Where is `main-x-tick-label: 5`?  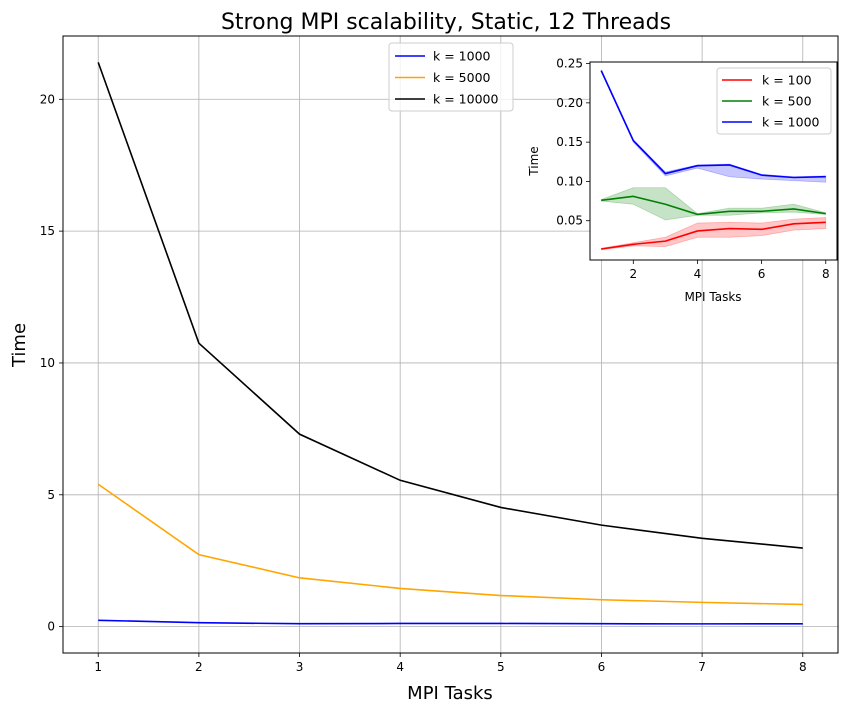 main-x-tick-label: 5 is located at coordinates (501, 667).